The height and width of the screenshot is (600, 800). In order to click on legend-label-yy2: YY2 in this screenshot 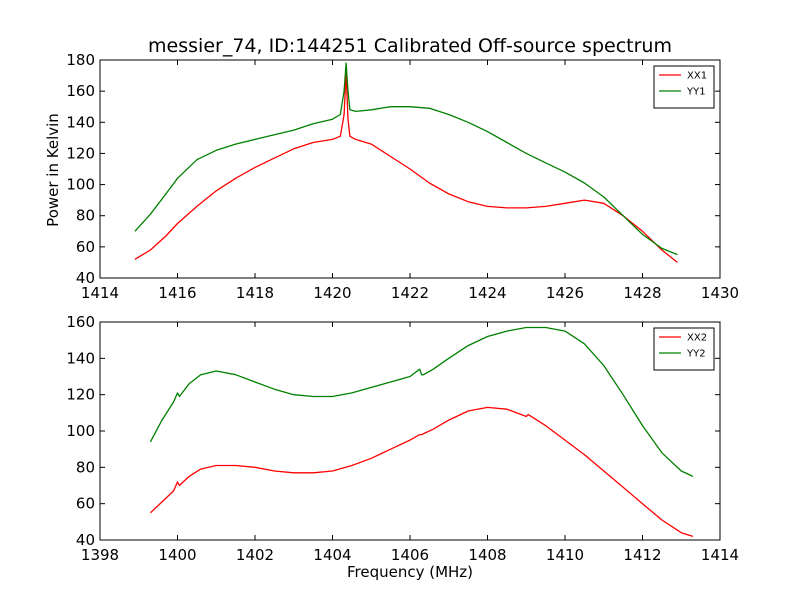, I will do `click(696, 354)`.